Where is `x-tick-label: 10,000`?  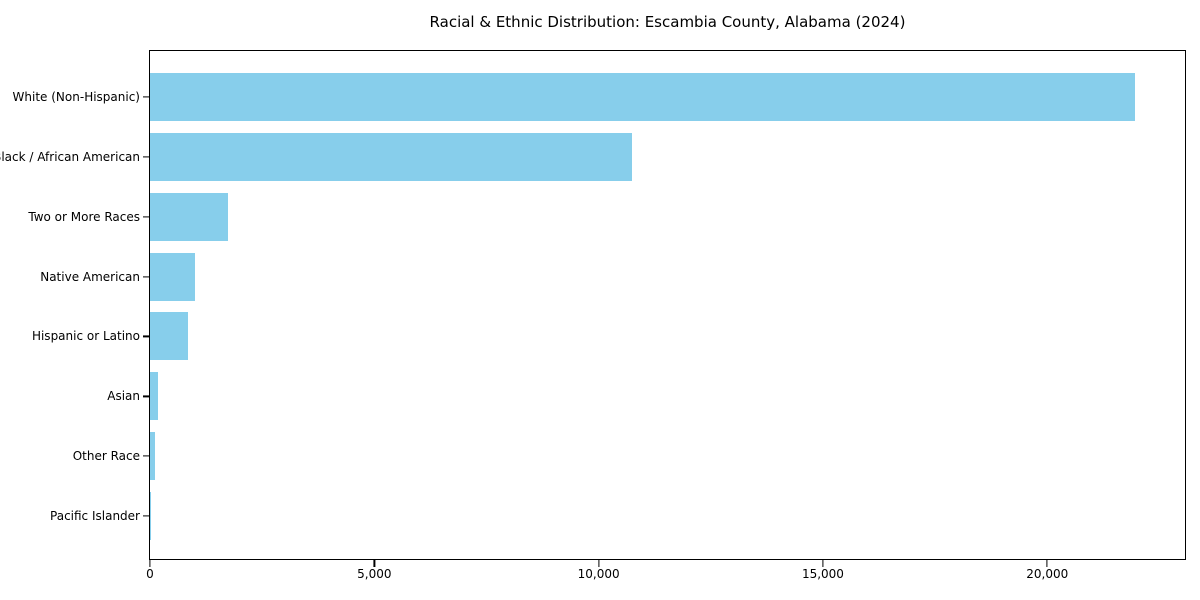 x-tick-label: 10,000 is located at coordinates (598, 574).